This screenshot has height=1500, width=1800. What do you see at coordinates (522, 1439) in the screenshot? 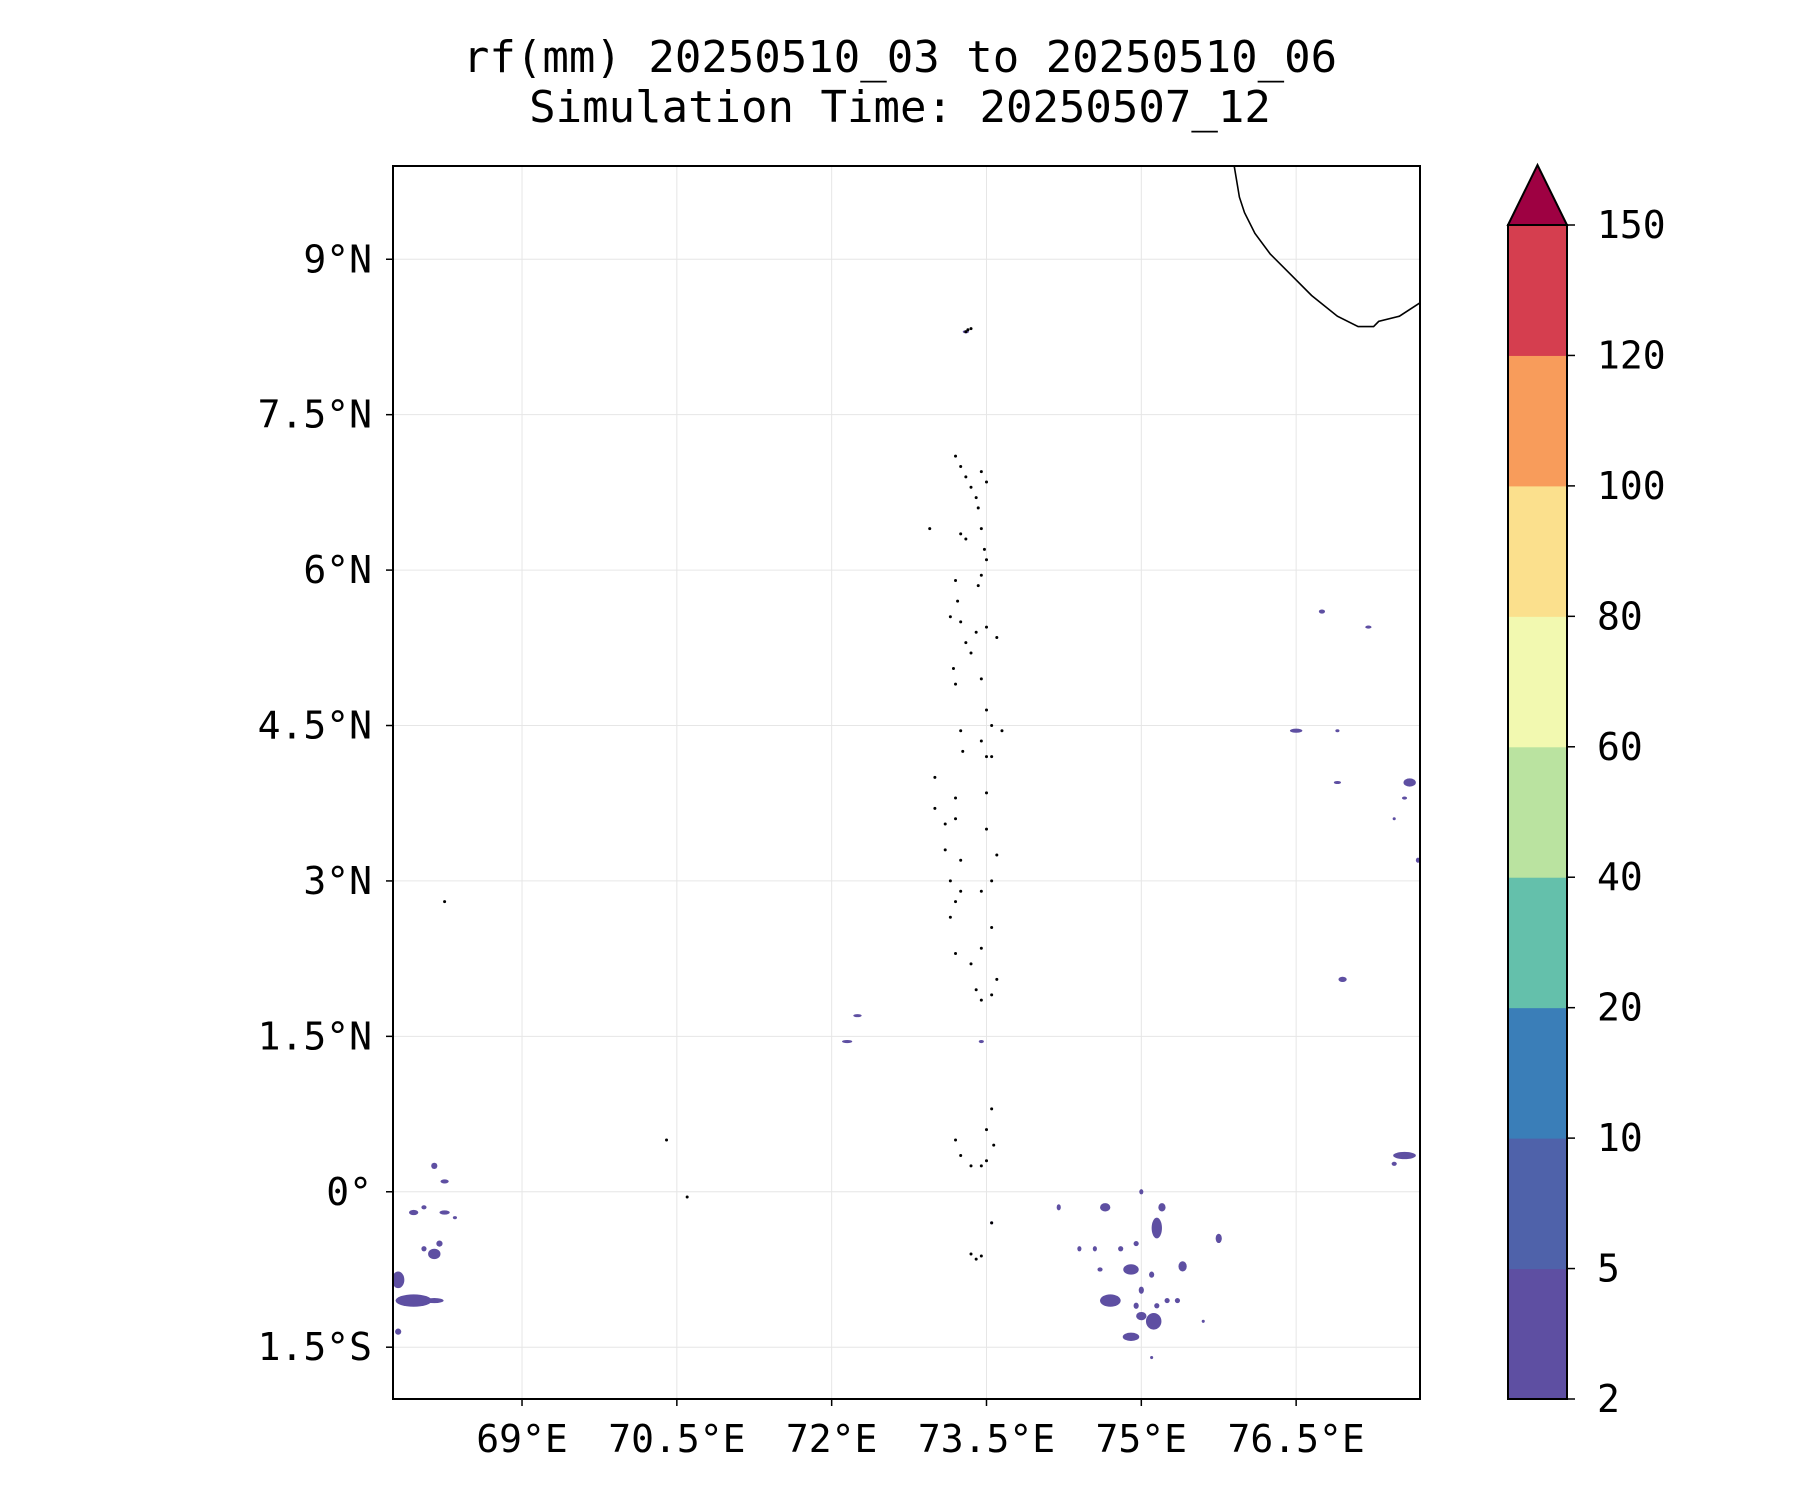
I see `x-tick-label: 69°E` at bounding box center [522, 1439].